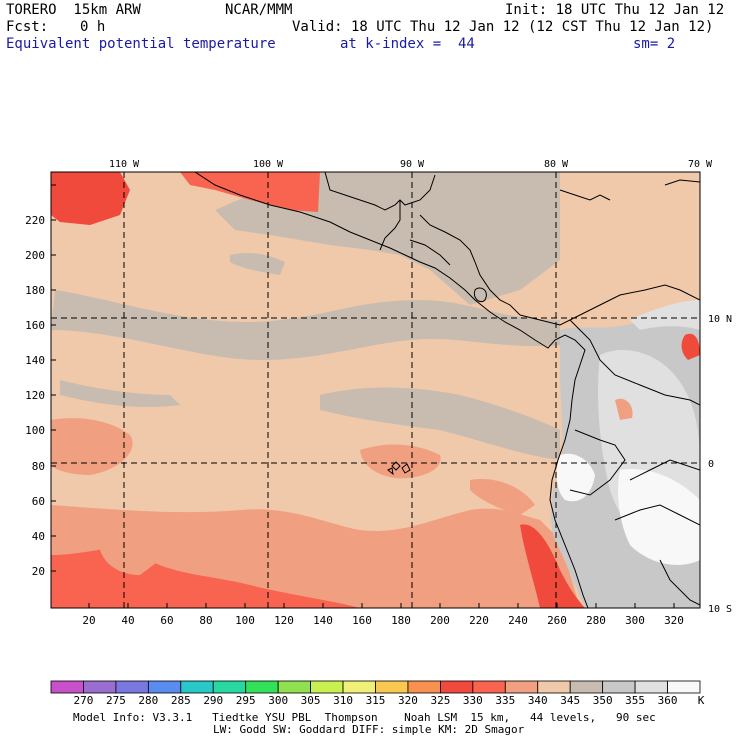 The image size is (740, 740). What do you see at coordinates (38, 501) in the screenshot?
I see `y-tick-label: 60` at bounding box center [38, 501].